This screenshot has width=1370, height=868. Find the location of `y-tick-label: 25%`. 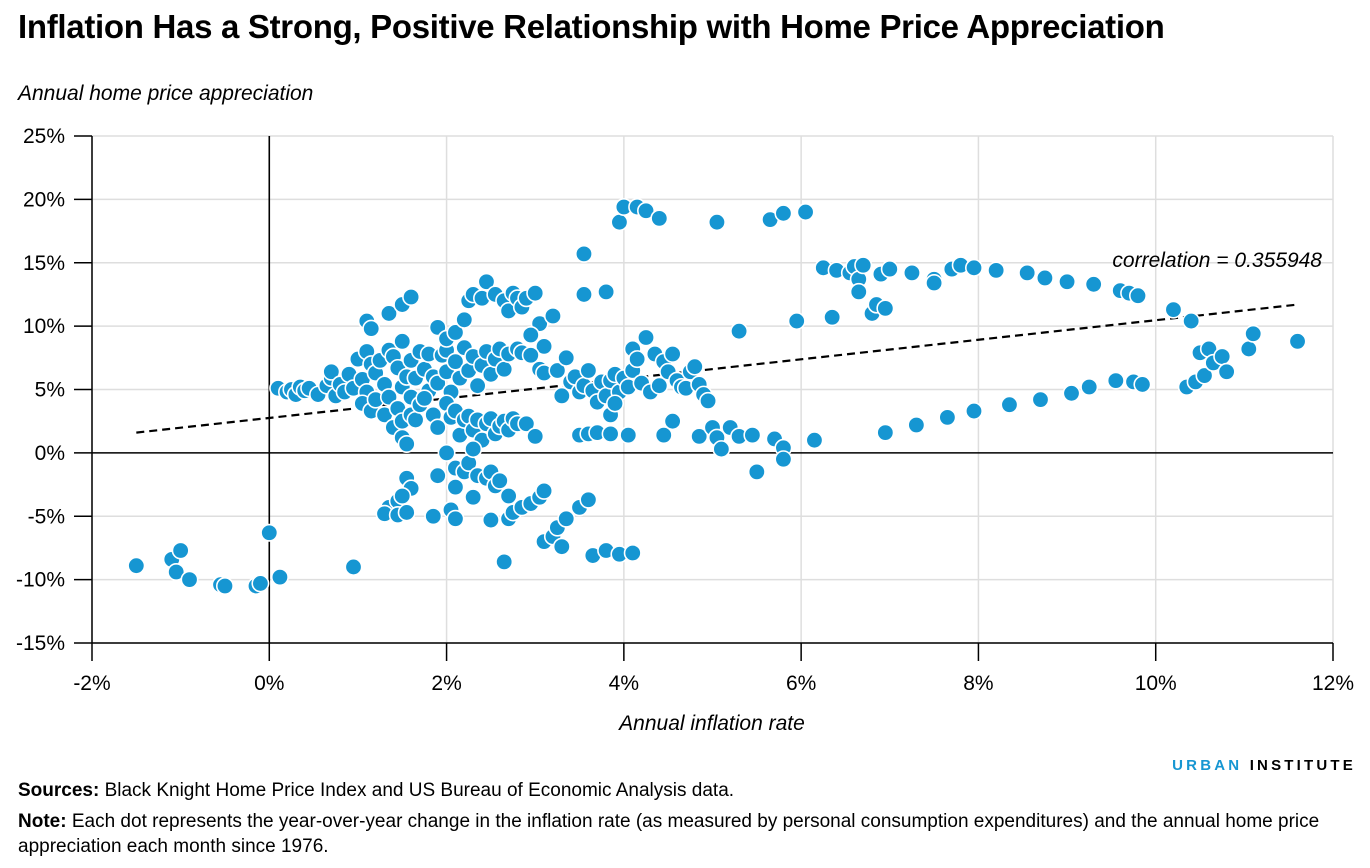

y-tick-label: 25% is located at coordinates (44, 136).